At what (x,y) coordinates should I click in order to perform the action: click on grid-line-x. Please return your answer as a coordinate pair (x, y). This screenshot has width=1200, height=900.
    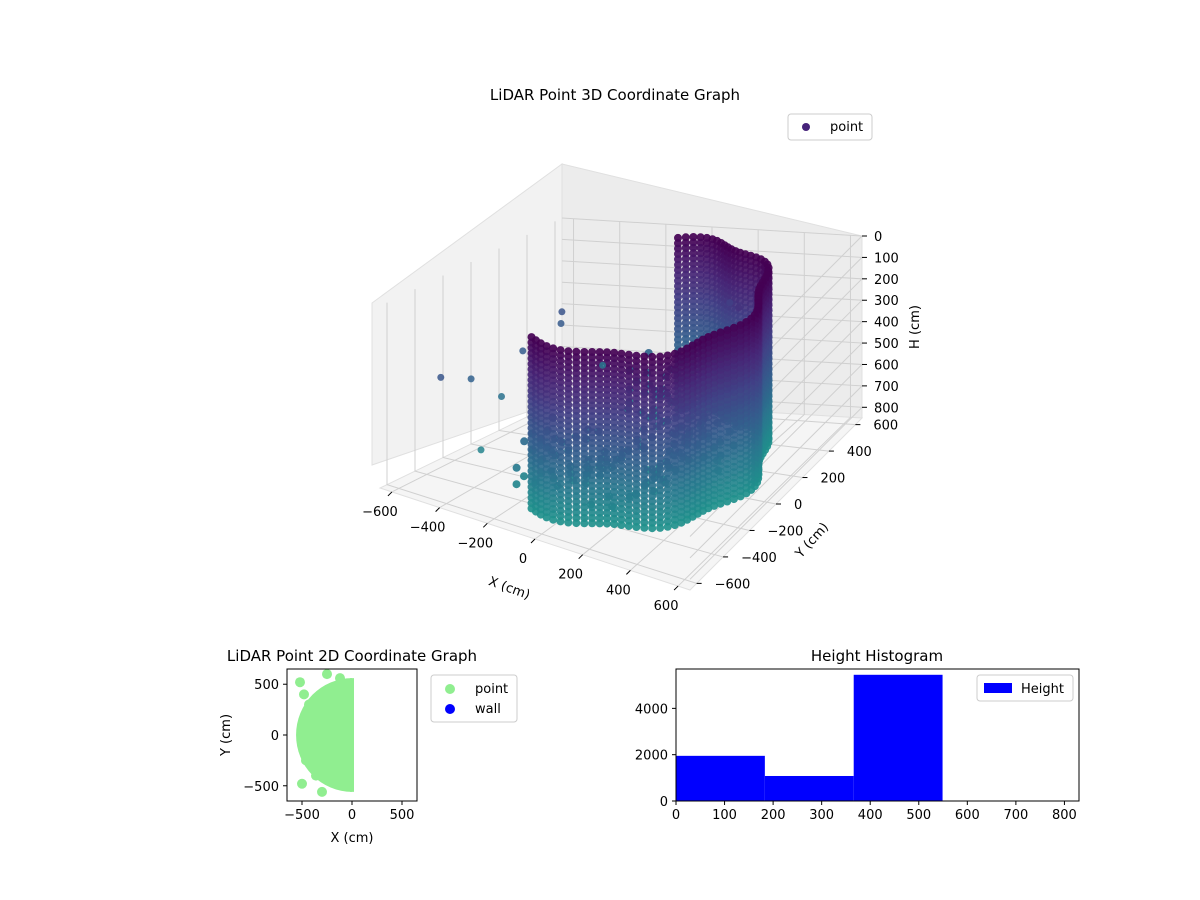
    Looking at the image, I should click on (764, 411).